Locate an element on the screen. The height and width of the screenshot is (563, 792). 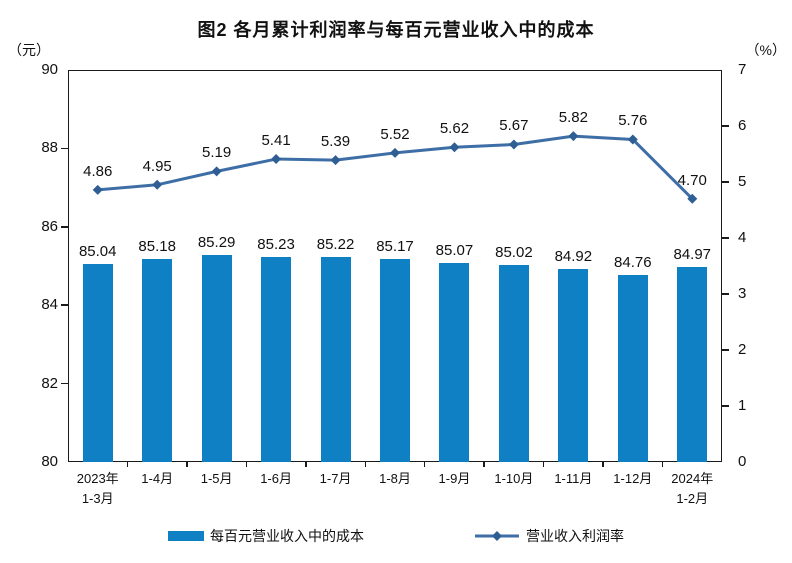
x-axis-label: 1-7月 is located at coordinates (335, 478).